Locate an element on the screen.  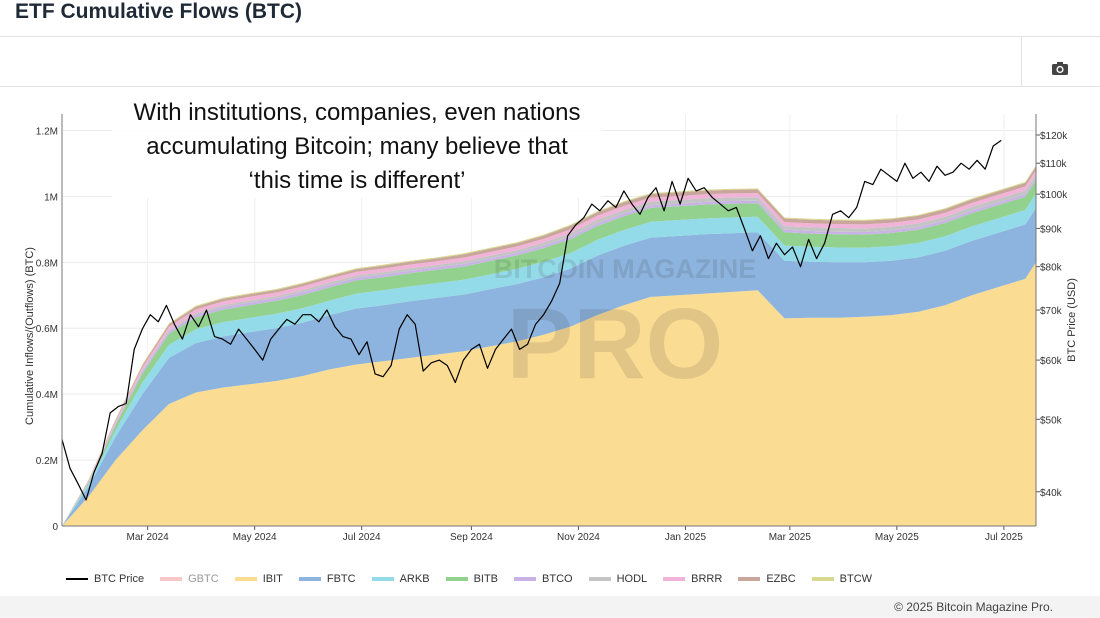
legend-item-gbtc: GBTC is located at coordinates (189, 579).